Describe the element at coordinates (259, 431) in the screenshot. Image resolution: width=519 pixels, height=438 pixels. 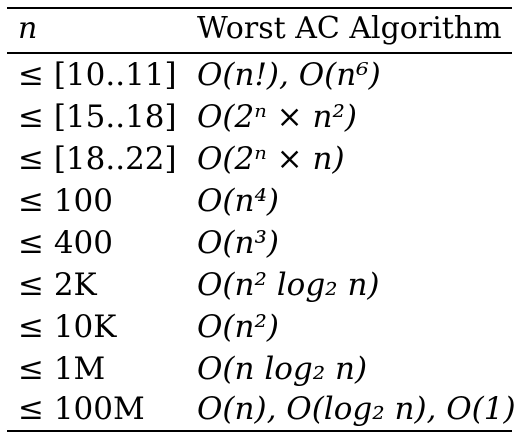
I see `bottom-rule` at that location.